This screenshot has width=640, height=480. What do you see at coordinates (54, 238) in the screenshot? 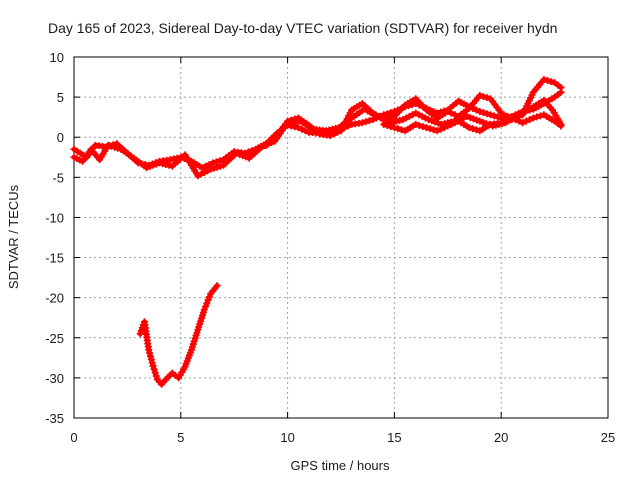
I see `y-tick-labels: 10 5 0 -5 -10 -15 -20 -25 -30 -35` at bounding box center [54, 238].